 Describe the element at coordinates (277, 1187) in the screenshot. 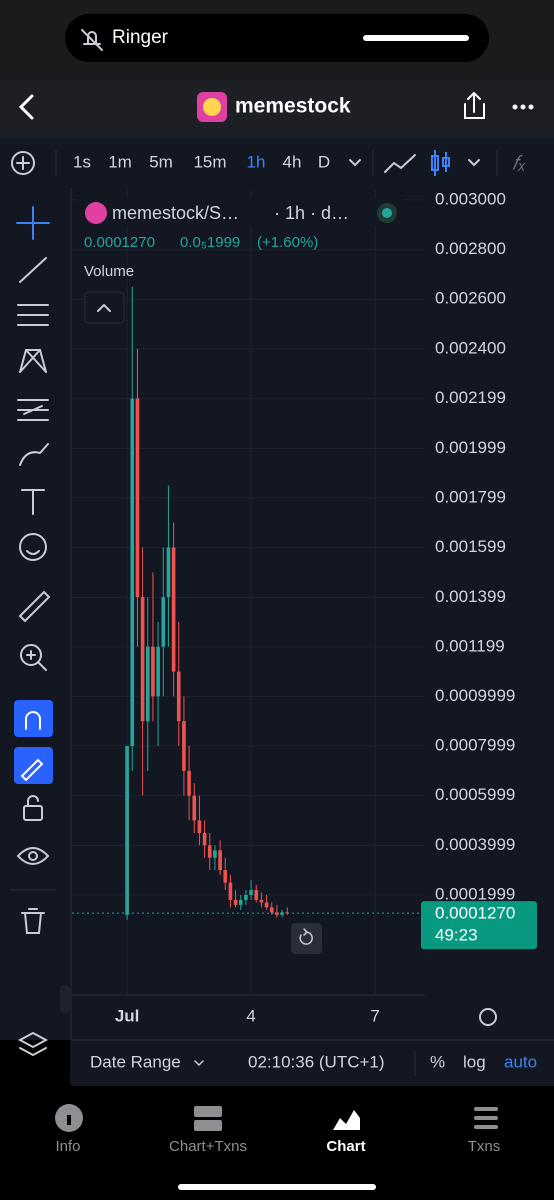

I see `home-indicator` at that location.